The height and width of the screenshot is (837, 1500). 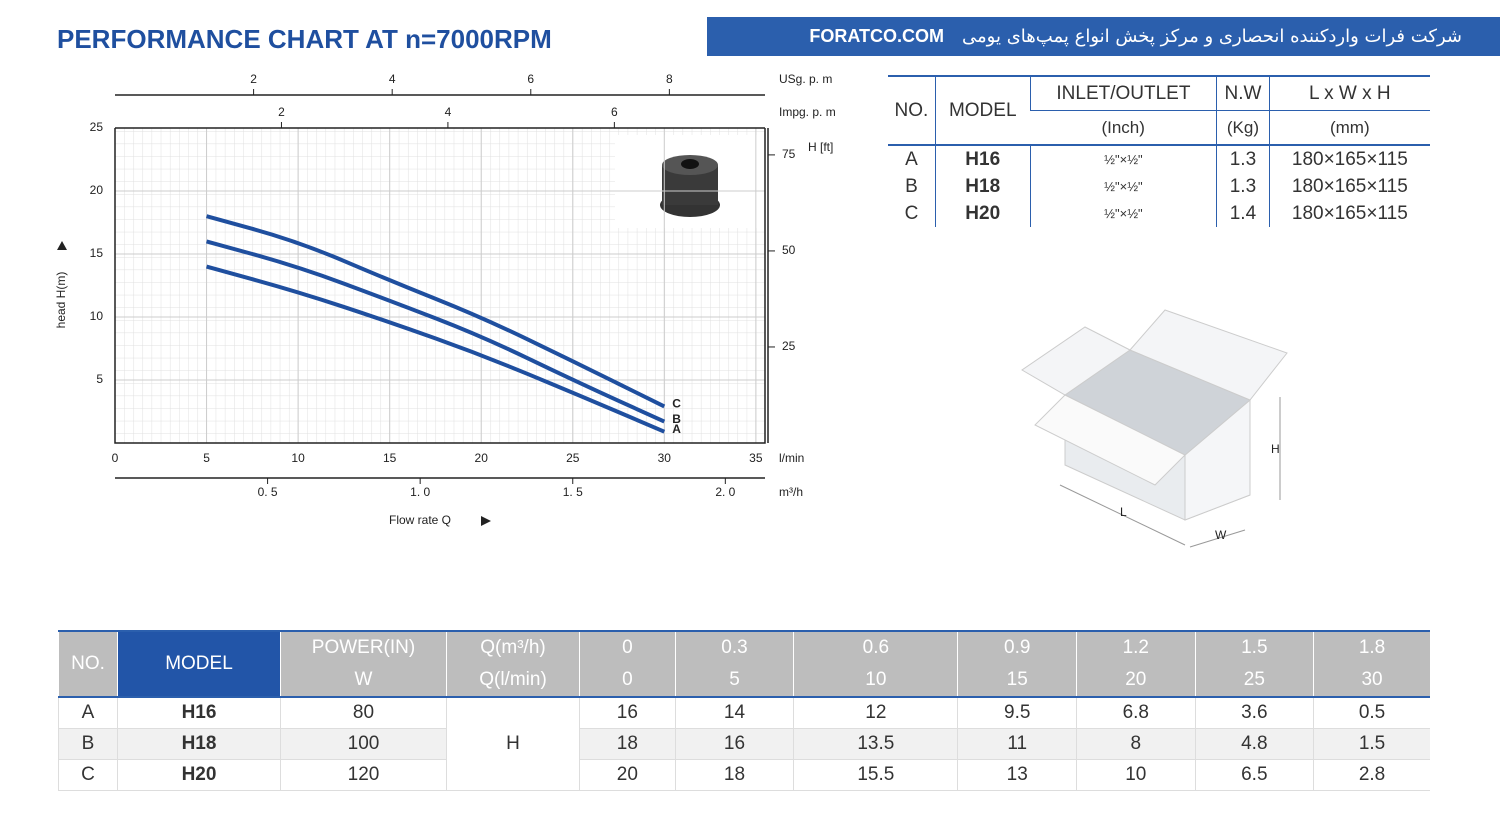 What do you see at coordinates (789, 250) in the screenshot?
I see `y2-tick-label: 50` at bounding box center [789, 250].